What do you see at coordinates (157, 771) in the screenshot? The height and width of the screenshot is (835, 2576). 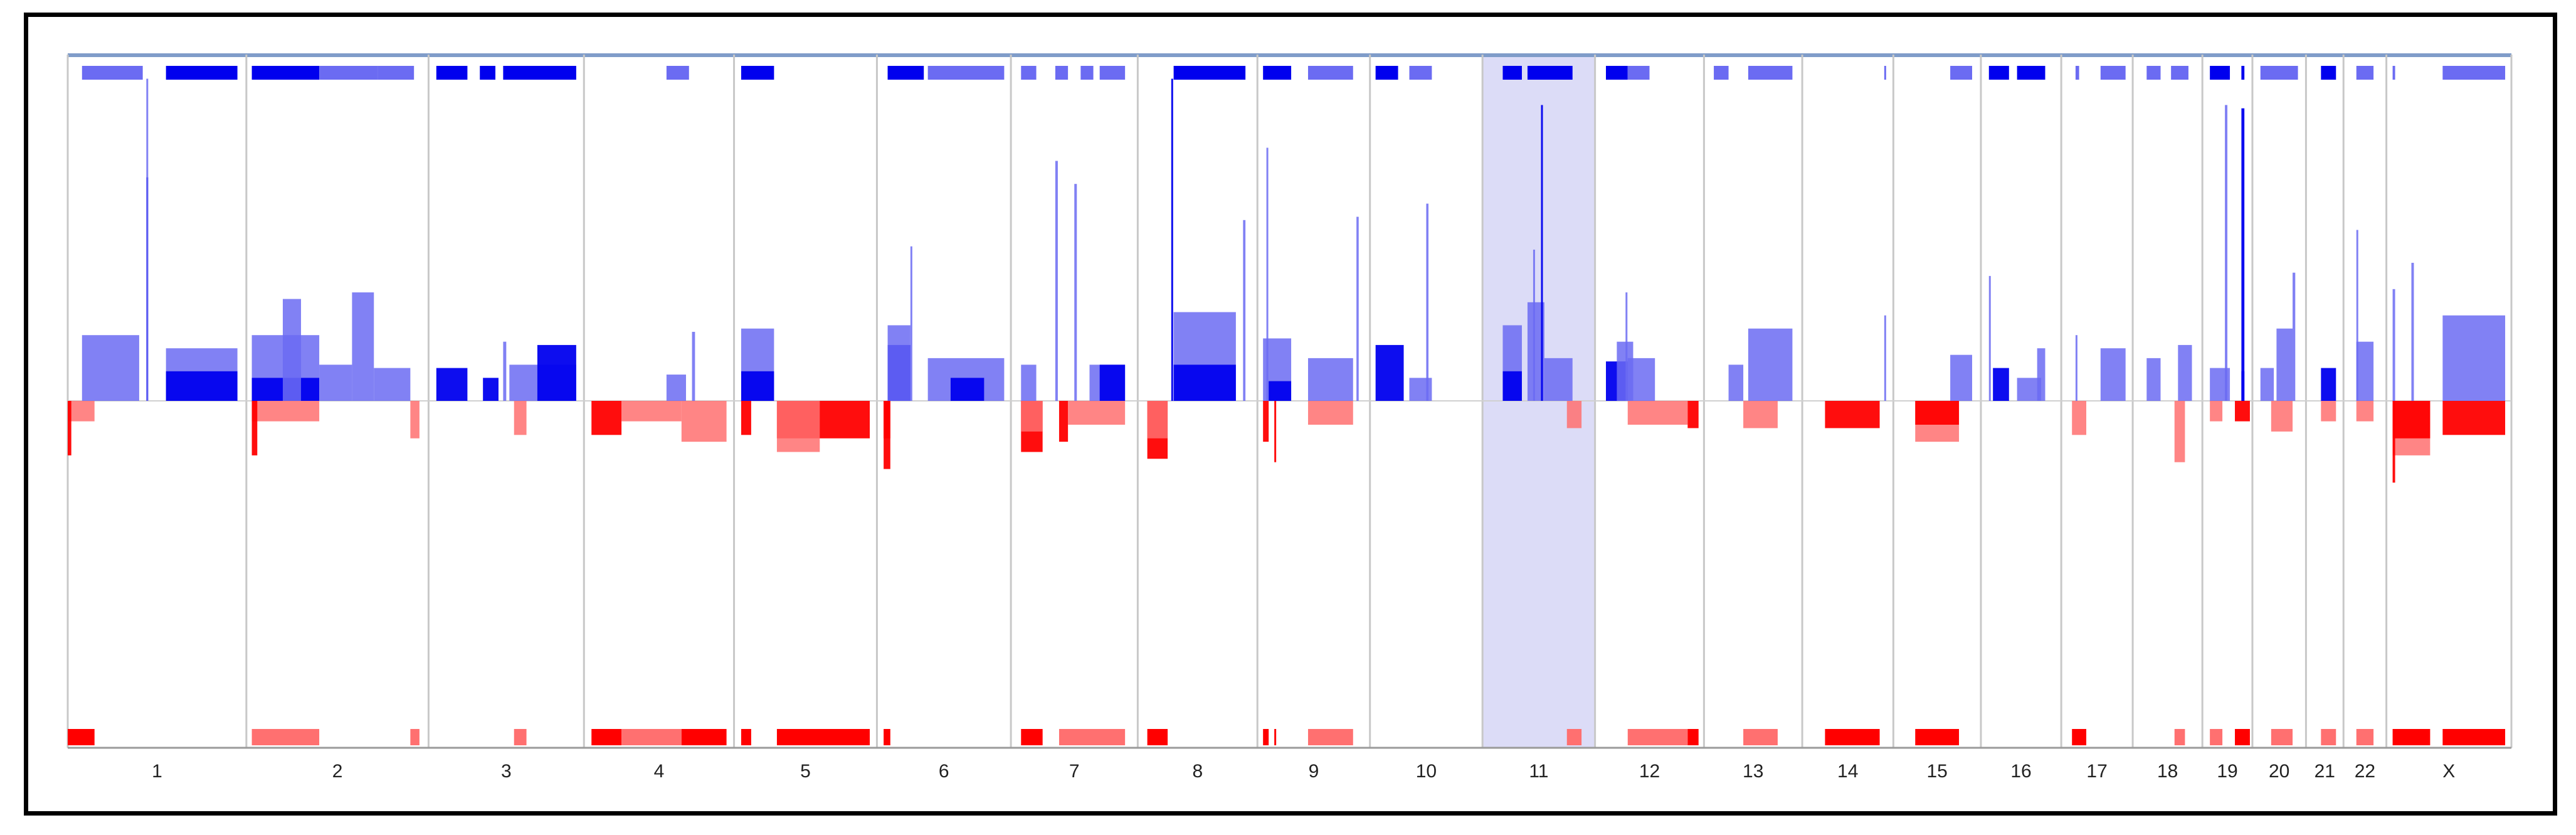 I see `chromosome-label-1: 1` at bounding box center [157, 771].